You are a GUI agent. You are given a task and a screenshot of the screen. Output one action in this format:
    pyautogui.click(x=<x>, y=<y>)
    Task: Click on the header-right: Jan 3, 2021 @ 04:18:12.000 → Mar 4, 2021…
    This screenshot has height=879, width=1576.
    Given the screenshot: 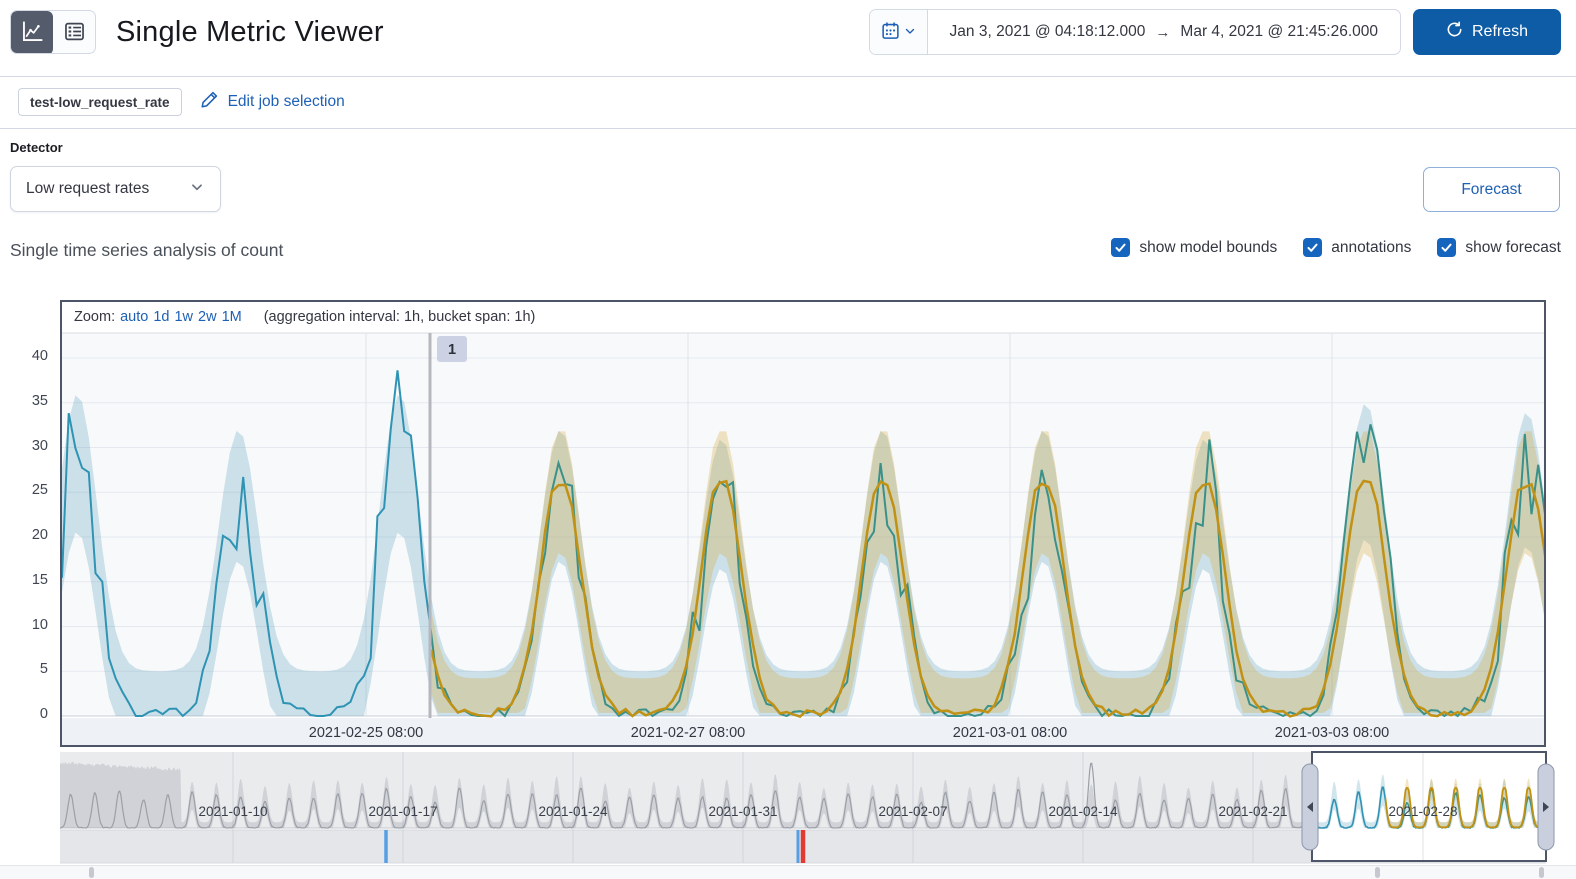 What is the action you would take?
    pyautogui.click(x=1214, y=32)
    